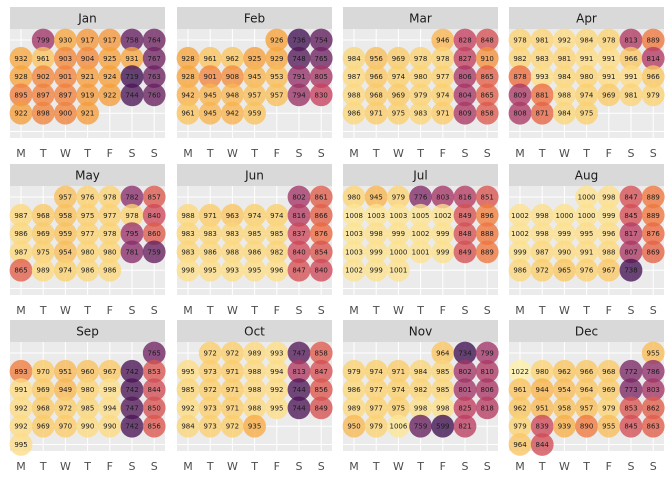 Image resolution: width=672 pixels, height=480 pixels. What do you see at coordinates (564, 41) in the screenshot?
I see `day-value-label: 992` at bounding box center [564, 41].